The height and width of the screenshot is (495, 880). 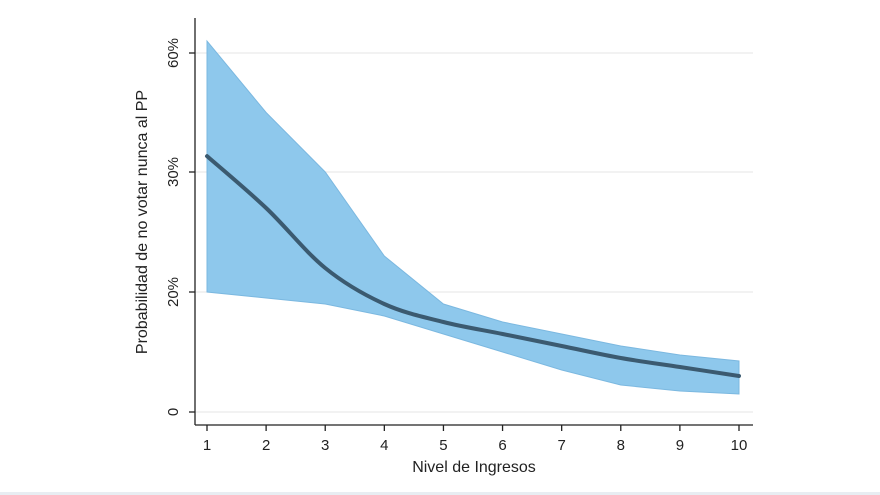 What do you see at coordinates (173, 292) in the screenshot?
I see `y-tick-label-1: 20%` at bounding box center [173, 292].